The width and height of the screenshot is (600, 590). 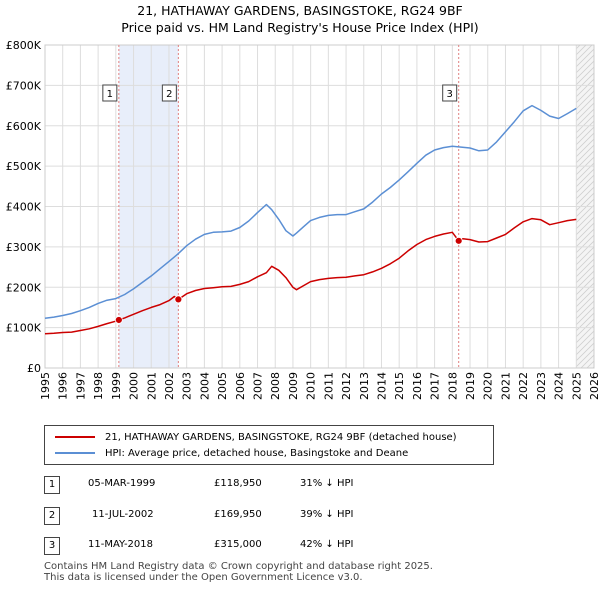 What do you see at coordinates (417, 386) in the screenshot?
I see `x-tick-label: 2016` at bounding box center [417, 386].